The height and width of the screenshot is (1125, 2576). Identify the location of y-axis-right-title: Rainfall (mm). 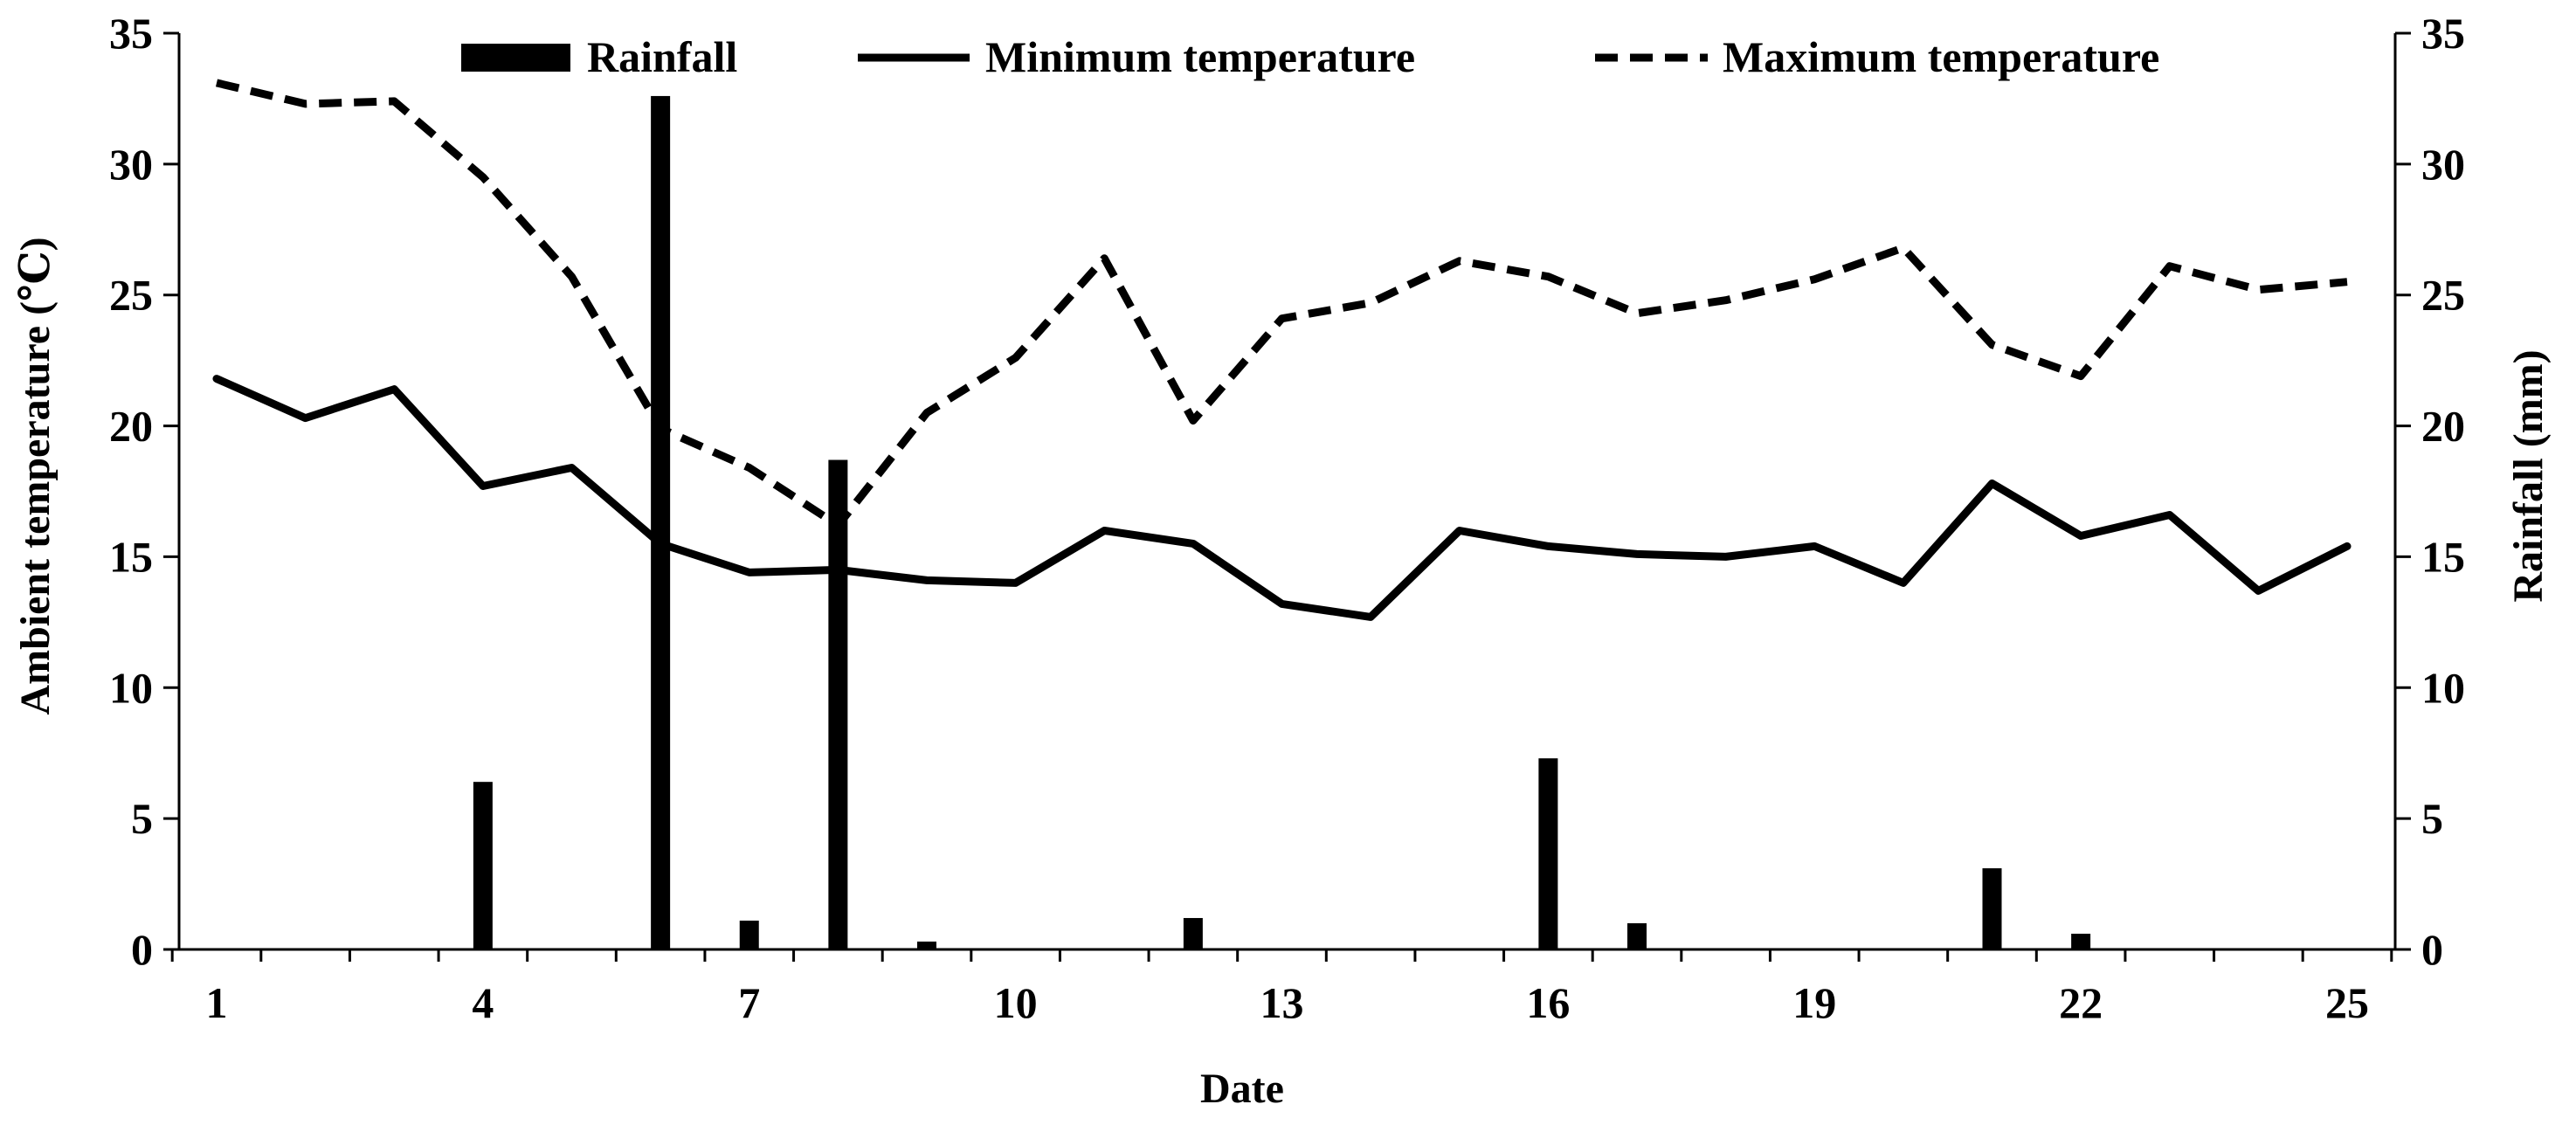
(2528, 476).